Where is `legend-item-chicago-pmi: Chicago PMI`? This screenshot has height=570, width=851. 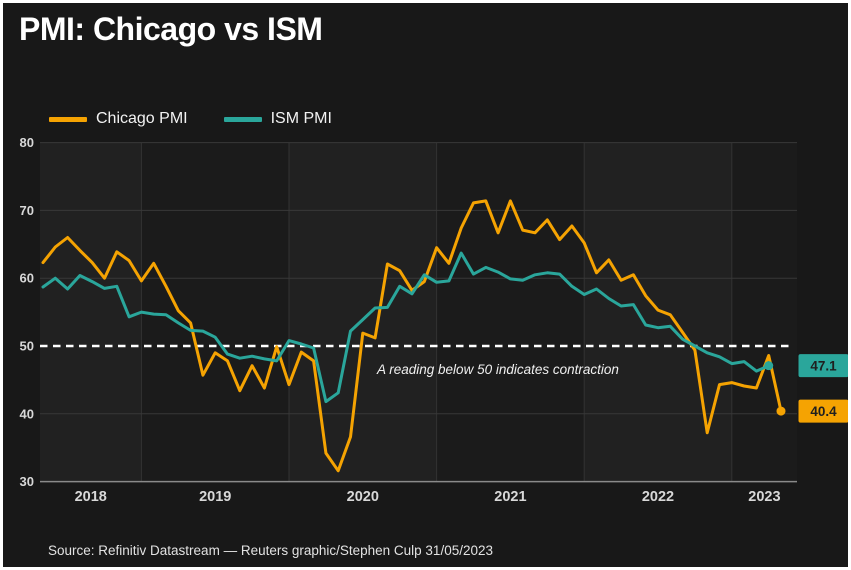
legend-item-chicago-pmi: Chicago PMI is located at coordinates (118, 119).